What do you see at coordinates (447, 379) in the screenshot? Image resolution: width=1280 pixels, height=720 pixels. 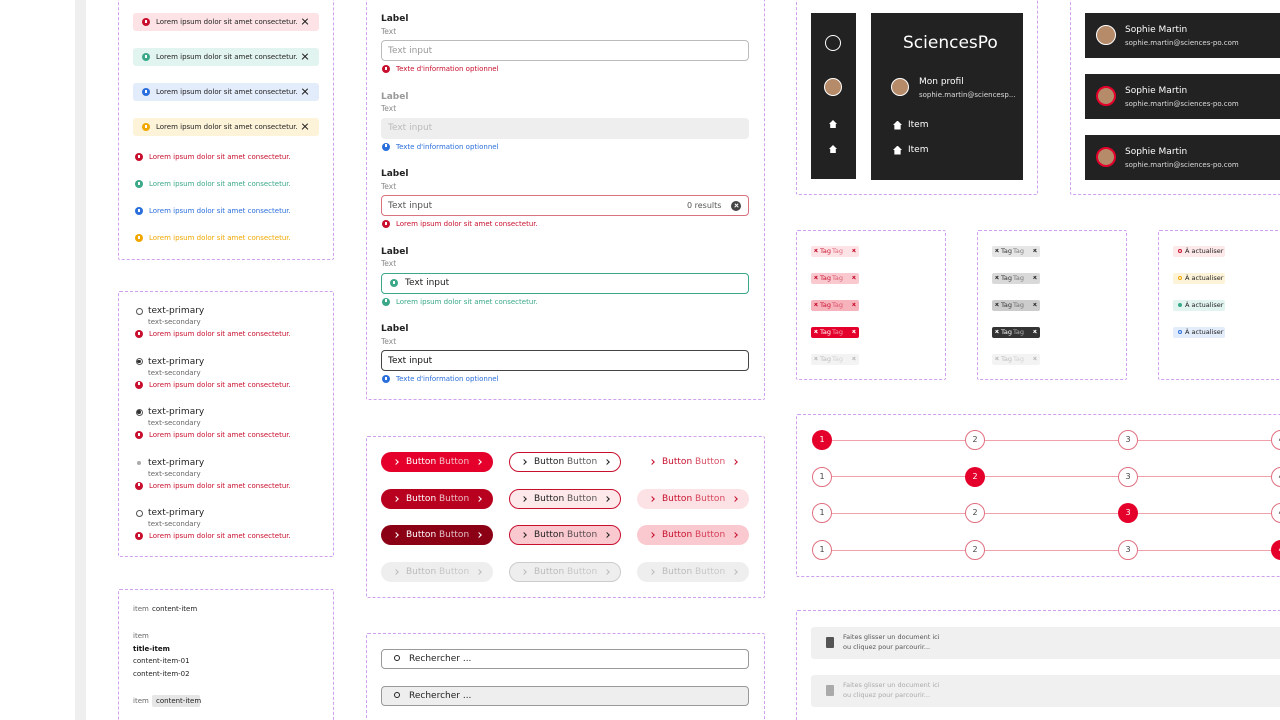 I see `field-message: Texte d'information optionnel` at bounding box center [447, 379].